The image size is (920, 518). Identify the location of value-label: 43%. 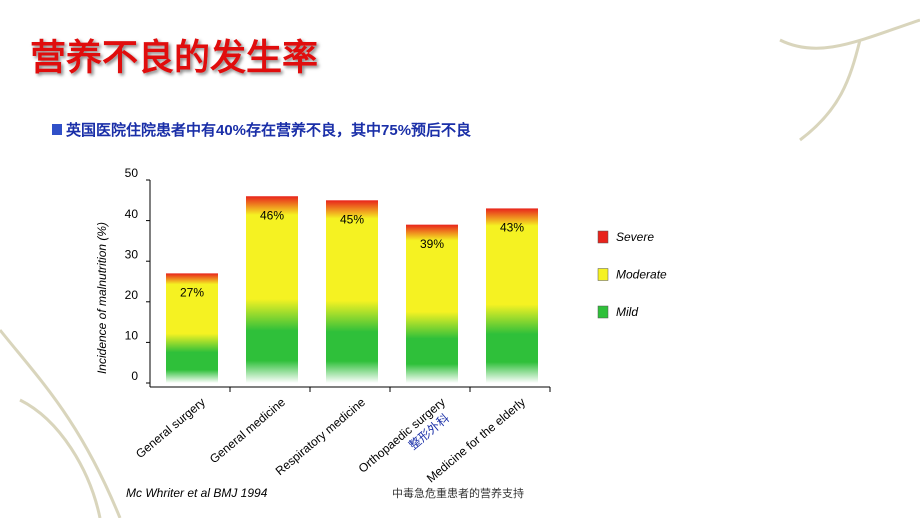
(512, 228).